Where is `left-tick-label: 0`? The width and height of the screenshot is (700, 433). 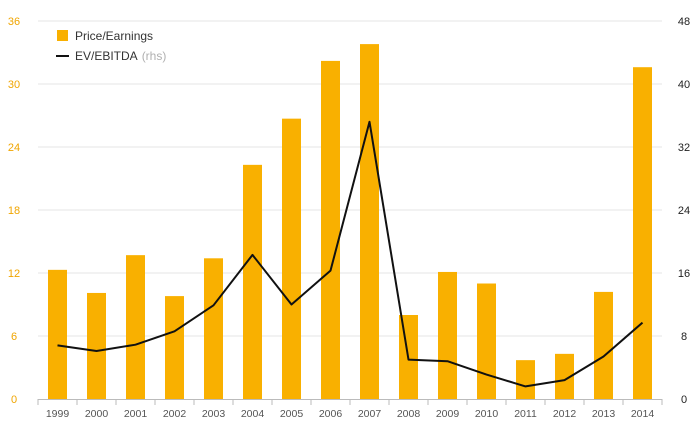
left-tick-label: 0 is located at coordinates (14, 400).